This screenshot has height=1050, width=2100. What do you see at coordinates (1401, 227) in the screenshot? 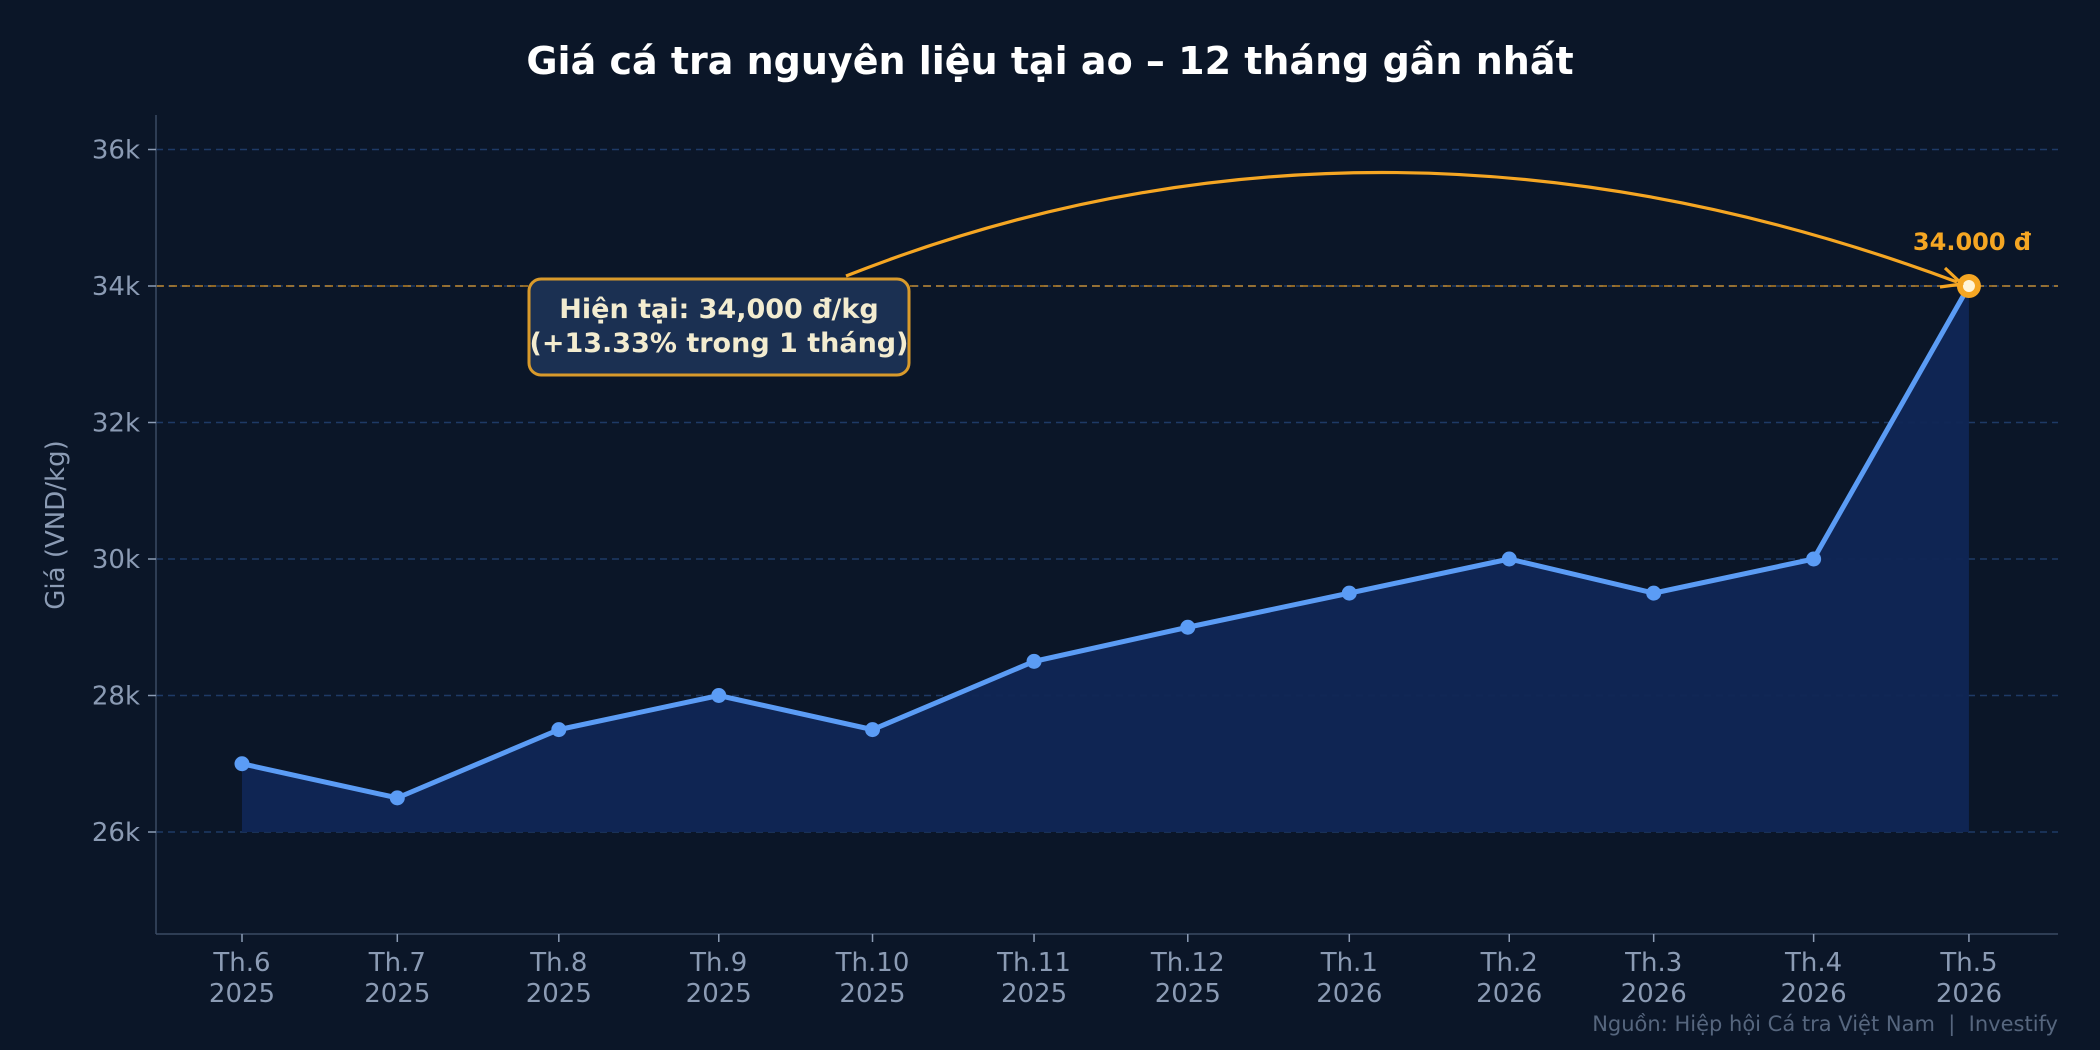
I see `annotation-arrow` at bounding box center [1401, 227].